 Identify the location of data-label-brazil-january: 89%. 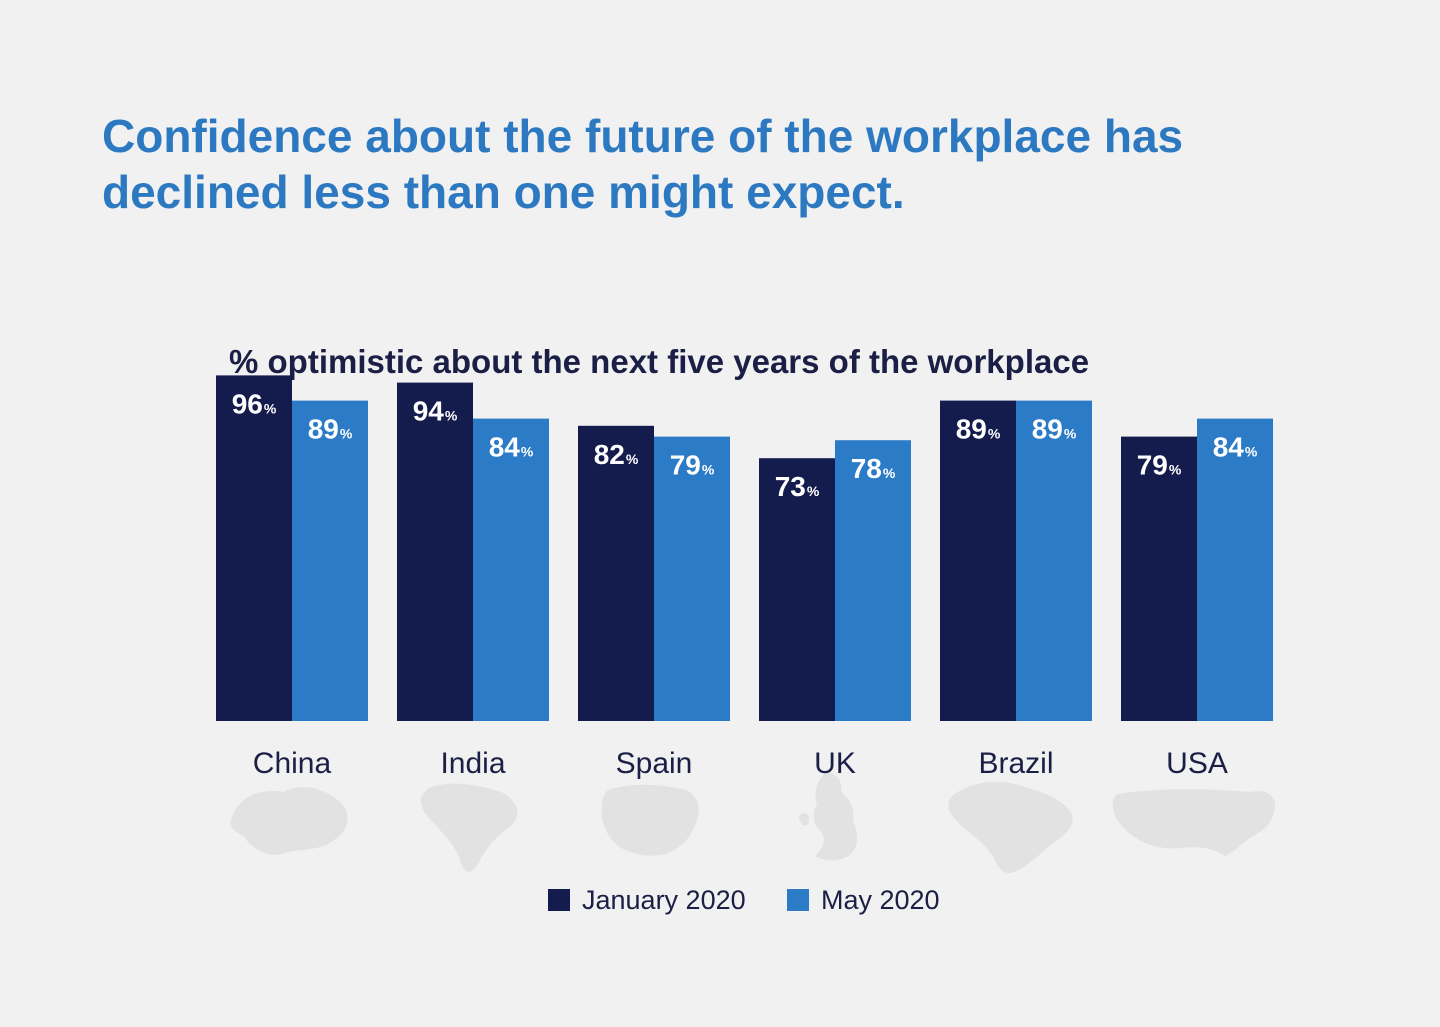
(978, 429).